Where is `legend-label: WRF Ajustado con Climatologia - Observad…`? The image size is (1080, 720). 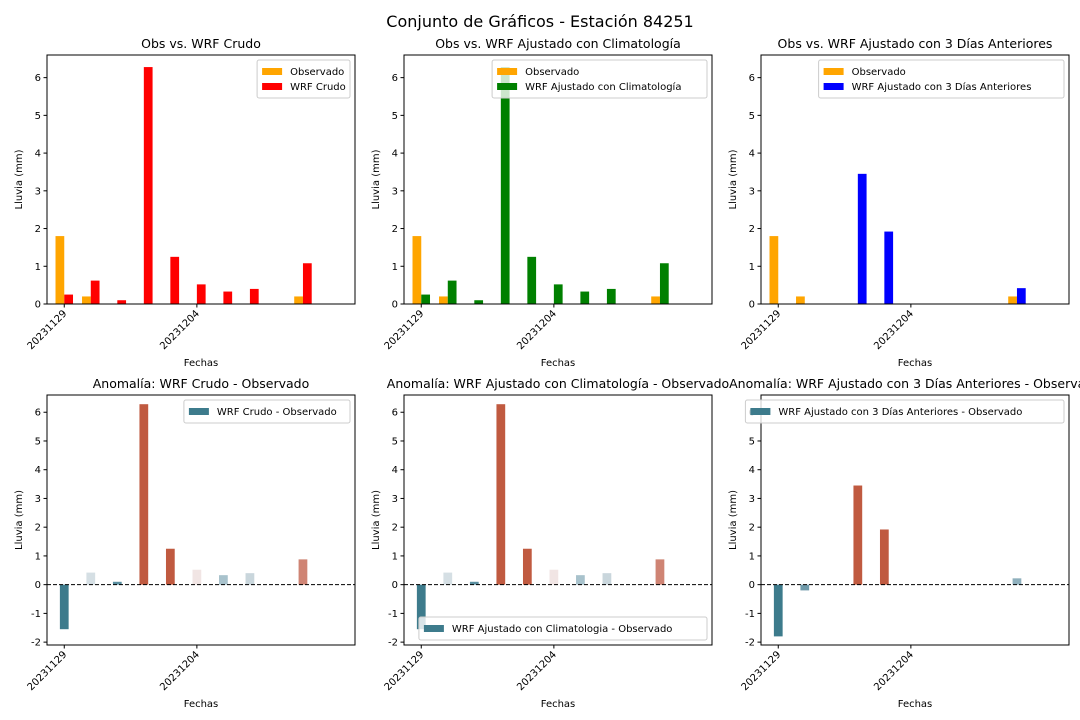 legend-label: WRF Ajustado con Climatologia - Observad… is located at coordinates (562, 629).